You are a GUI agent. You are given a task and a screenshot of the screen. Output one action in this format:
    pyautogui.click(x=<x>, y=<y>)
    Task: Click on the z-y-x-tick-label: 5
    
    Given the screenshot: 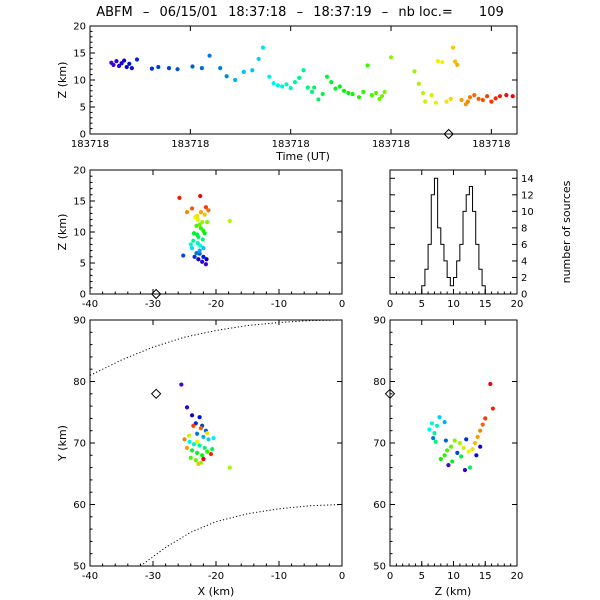 What is the action you would take?
    pyautogui.click(x=422, y=576)
    